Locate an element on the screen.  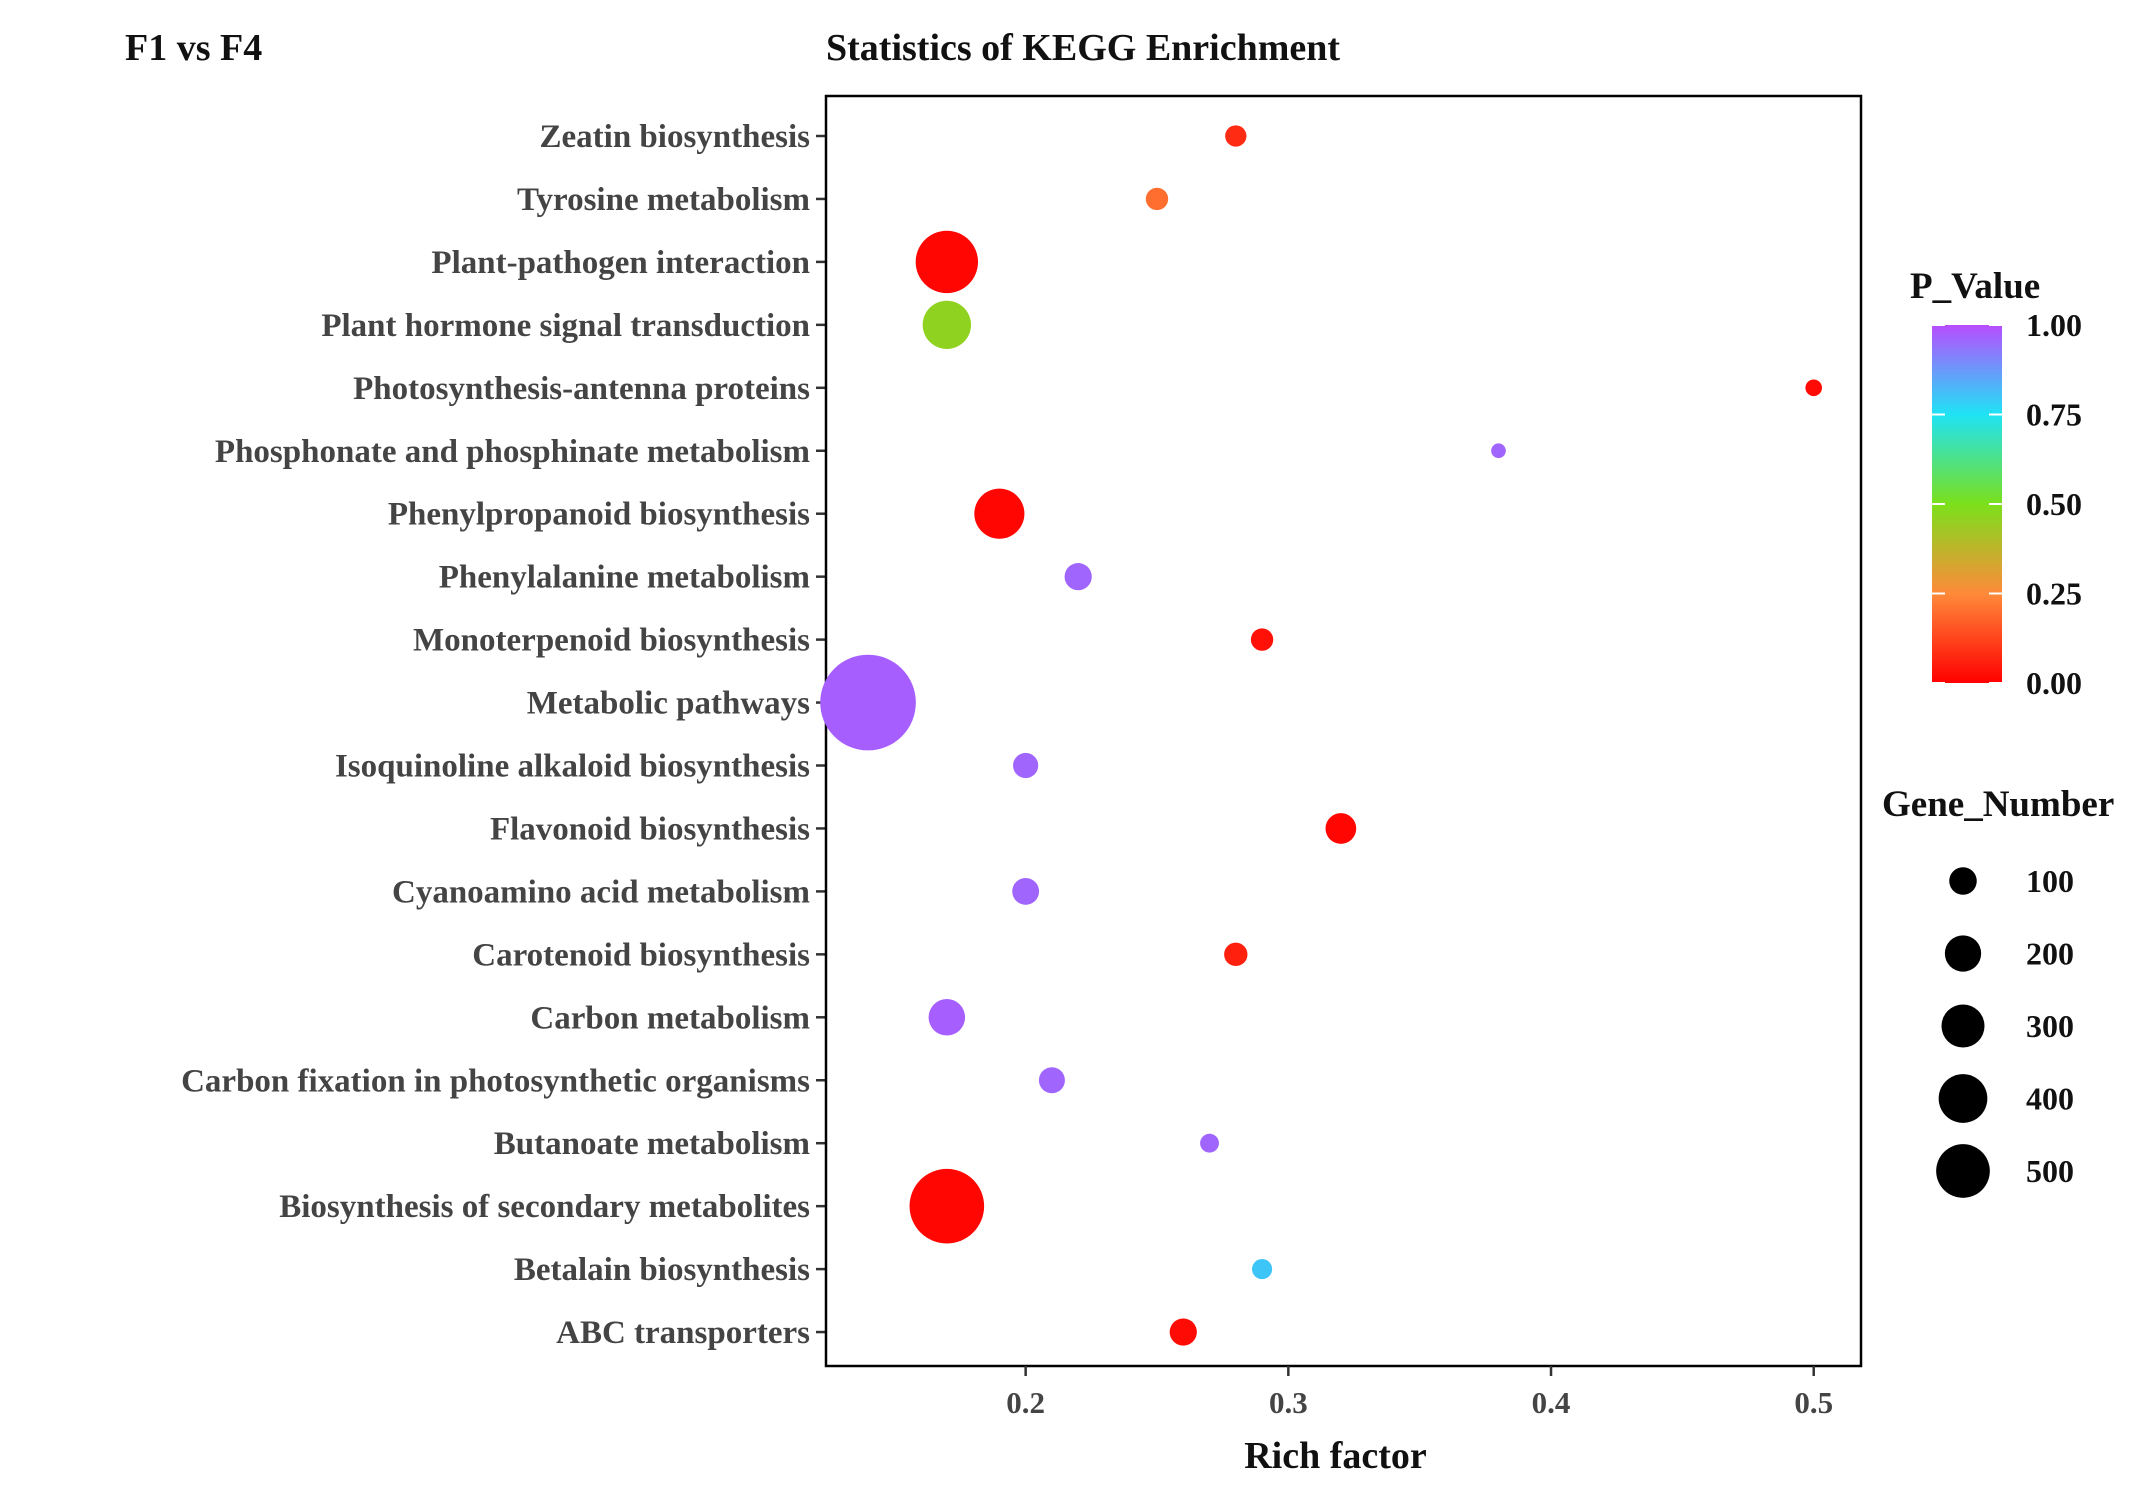
y-label: ABC transporters is located at coordinates (683, 1333).